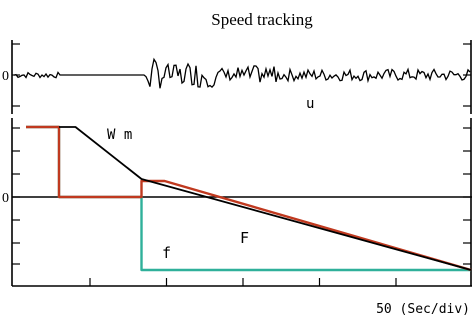 This screenshot has height=320, width=472. I want to click on annotation-f: f, so click(166, 253).